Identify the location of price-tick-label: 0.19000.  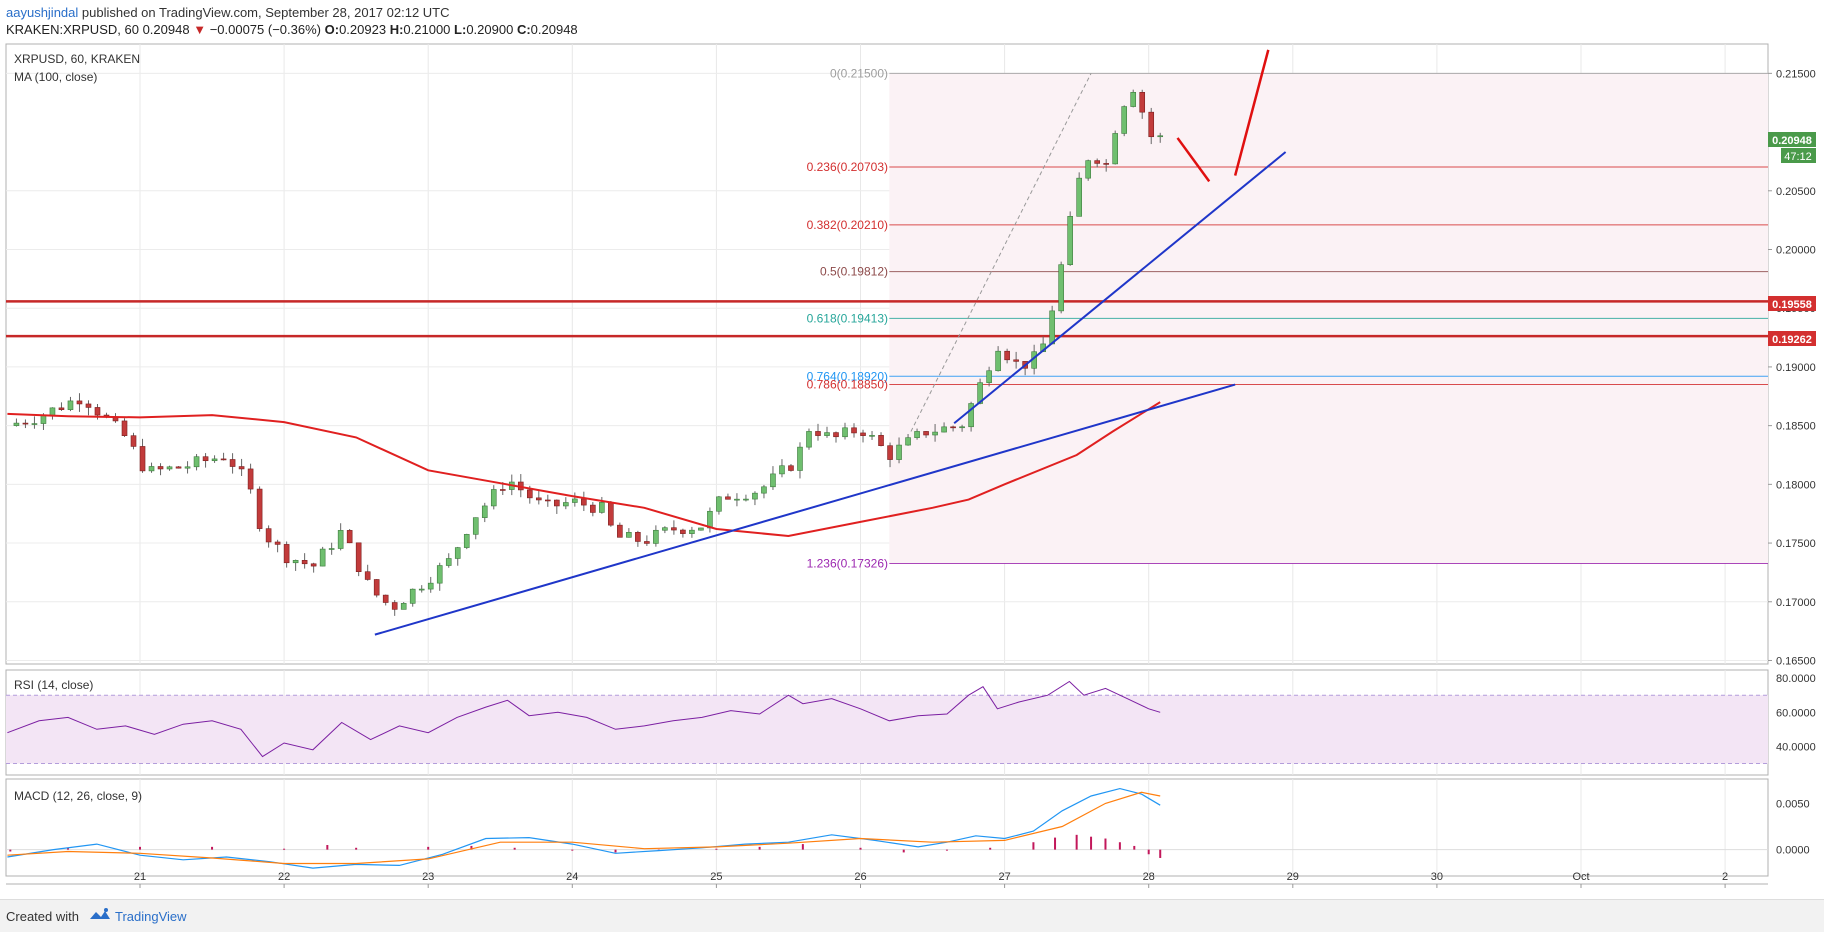
(1796, 368).